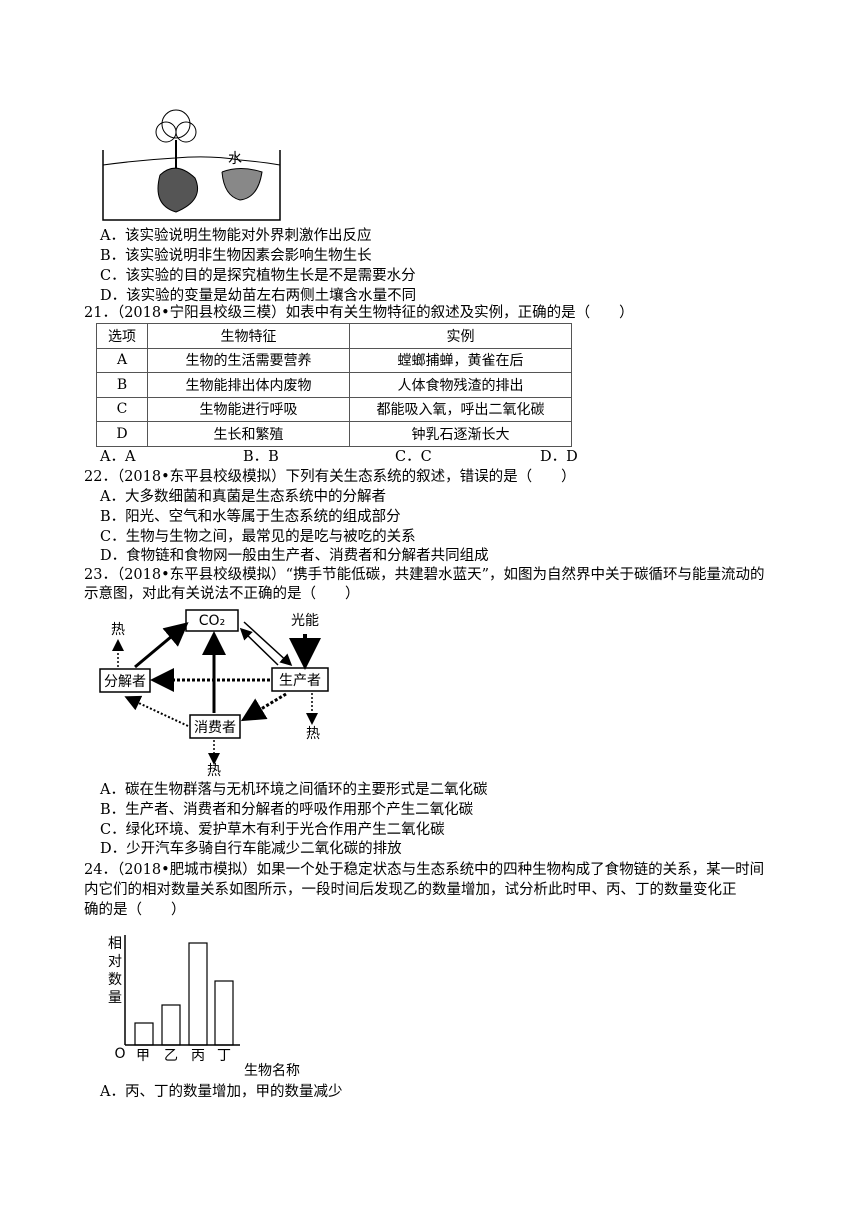  I want to click on y-axis-label: 数, so click(115, 980).